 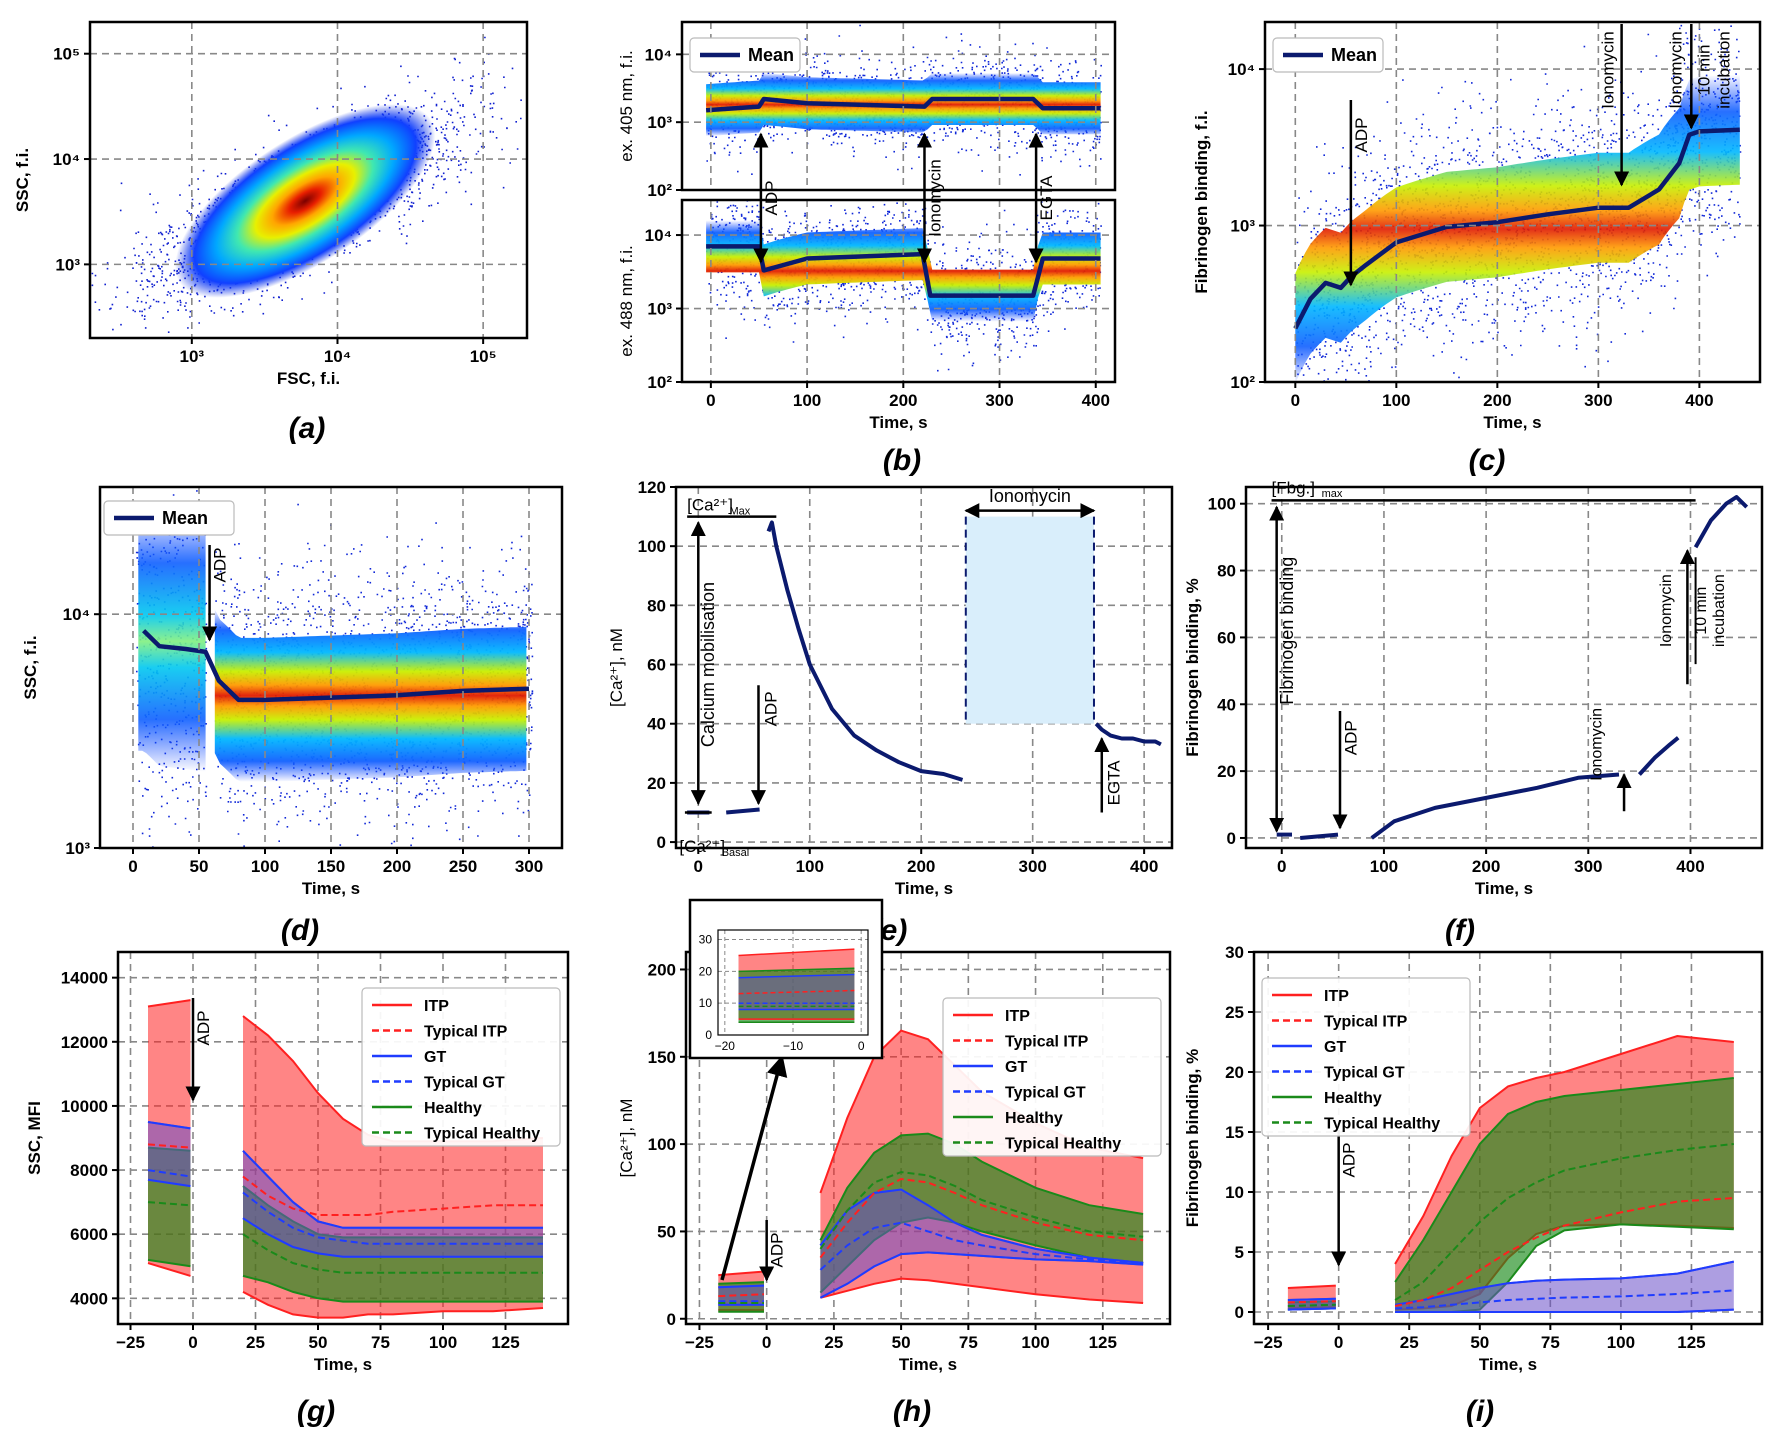 What do you see at coordinates (392, 1288) in the screenshot?
I see `healthy-band-post-lower` at bounding box center [392, 1288].